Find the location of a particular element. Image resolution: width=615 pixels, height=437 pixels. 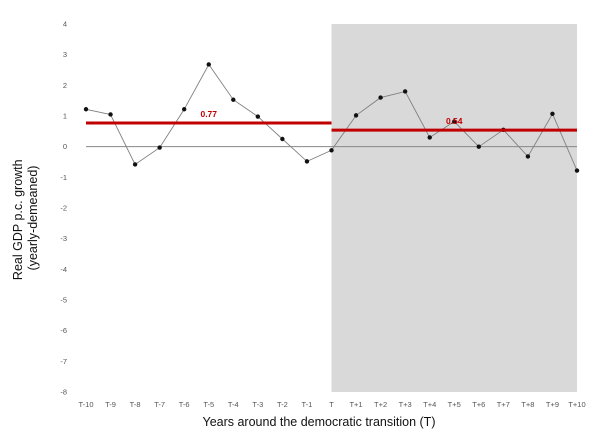

y-tick-label: 3 is located at coordinates (65, 54).